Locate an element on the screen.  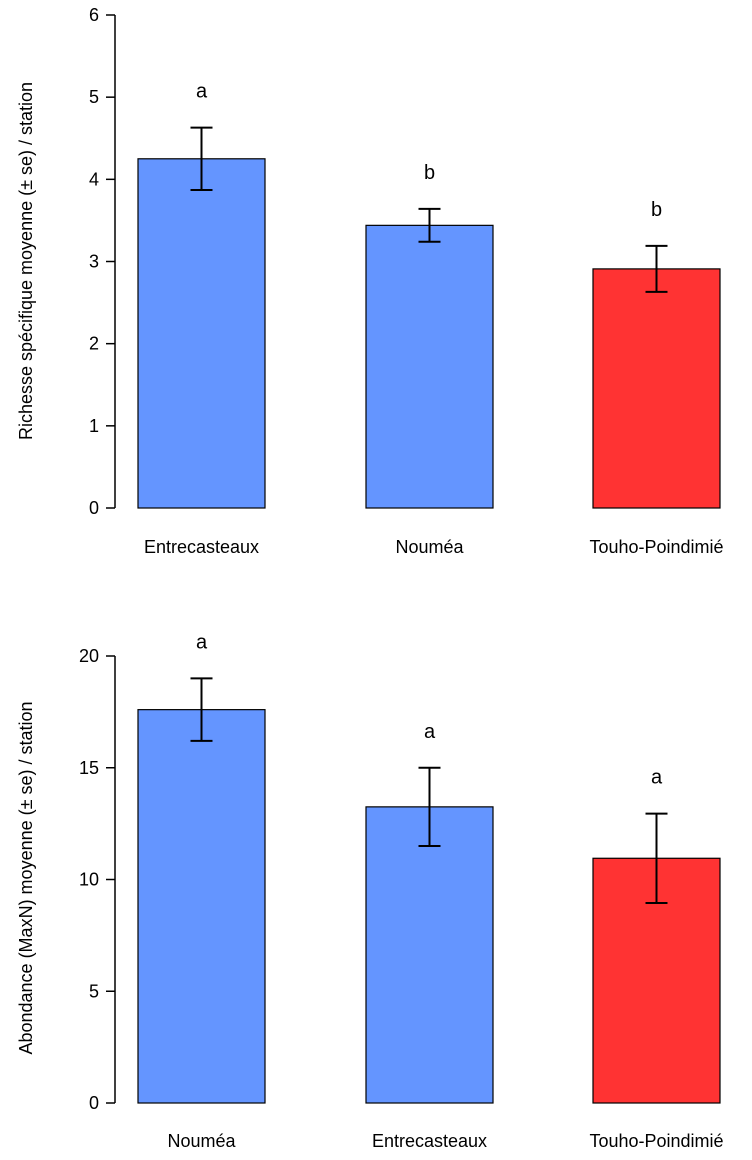
y-tick-label: 4 is located at coordinates (94, 179).